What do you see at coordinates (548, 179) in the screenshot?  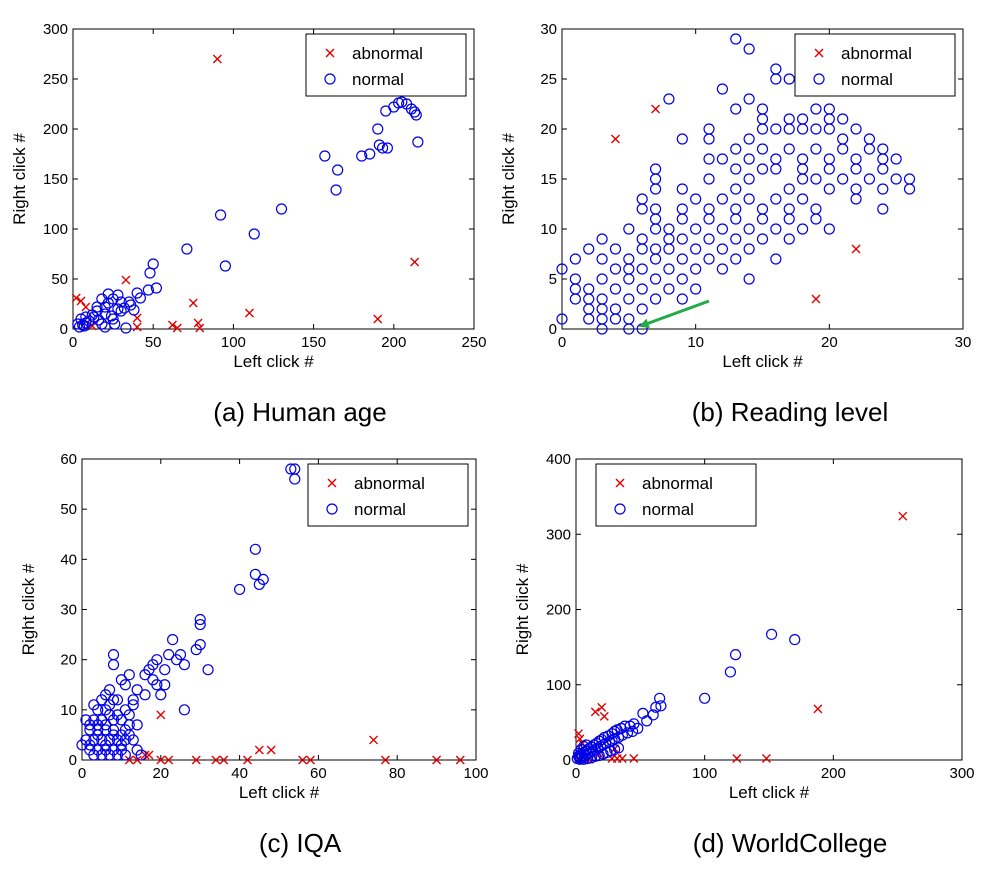 I see `y-tick-label: 15` at bounding box center [548, 179].